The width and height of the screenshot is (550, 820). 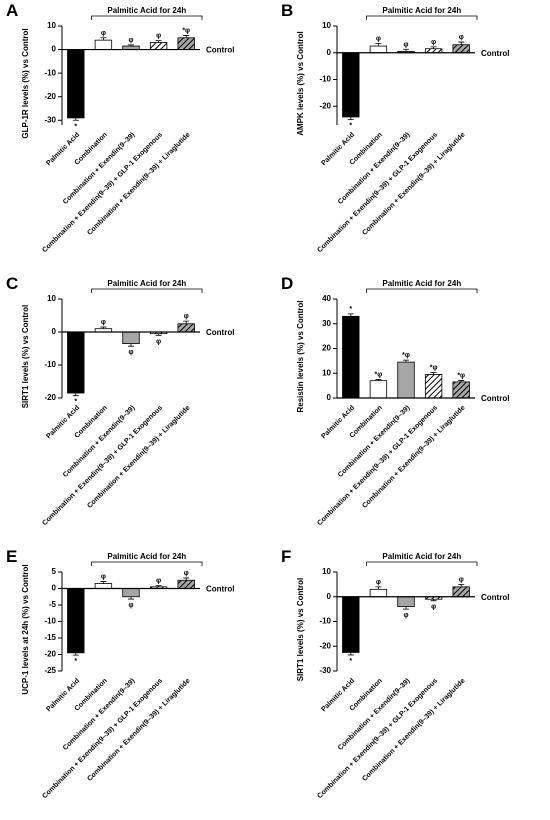 I want to click on y-axis-title: SIRT1 levels (%) vs Control, so click(x=300, y=630).